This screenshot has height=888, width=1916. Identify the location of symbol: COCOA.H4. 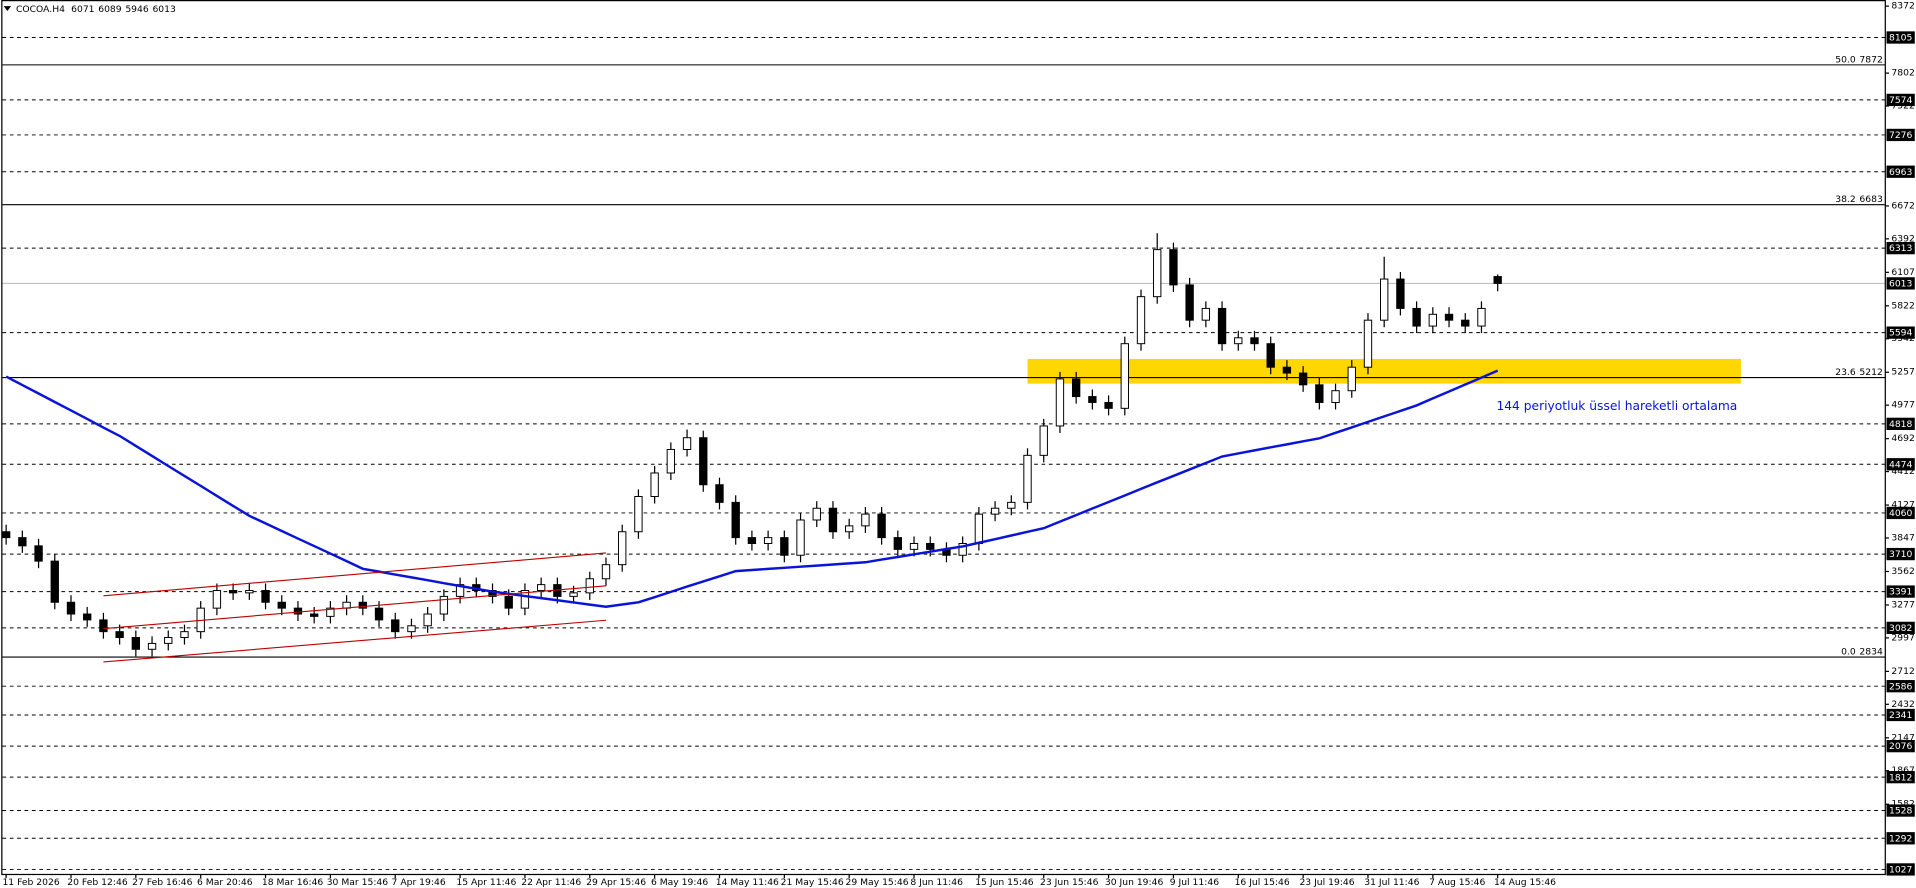
(40, 9).